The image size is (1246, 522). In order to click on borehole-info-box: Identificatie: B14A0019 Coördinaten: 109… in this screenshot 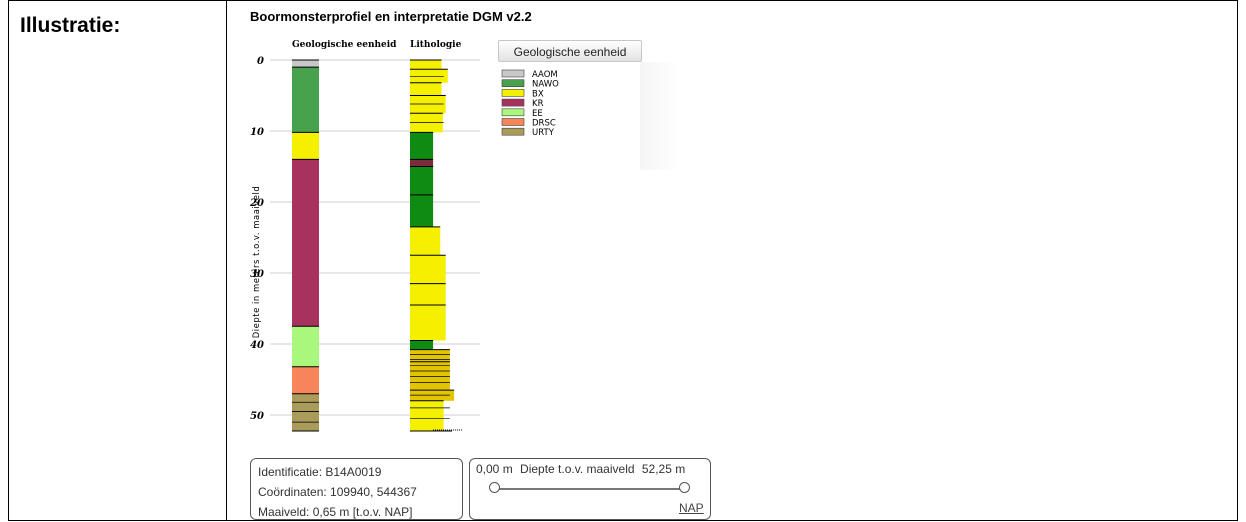, I will do `click(356, 489)`.